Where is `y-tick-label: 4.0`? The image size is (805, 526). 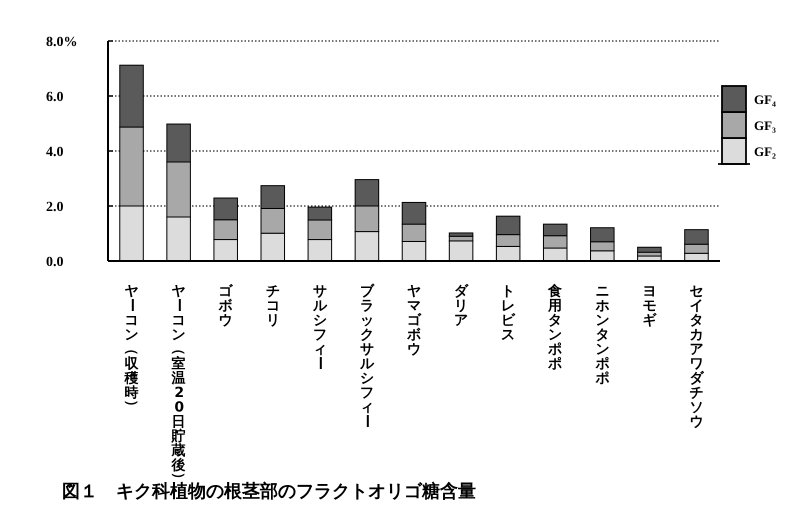
y-tick-label: 4.0 is located at coordinates (55, 152).